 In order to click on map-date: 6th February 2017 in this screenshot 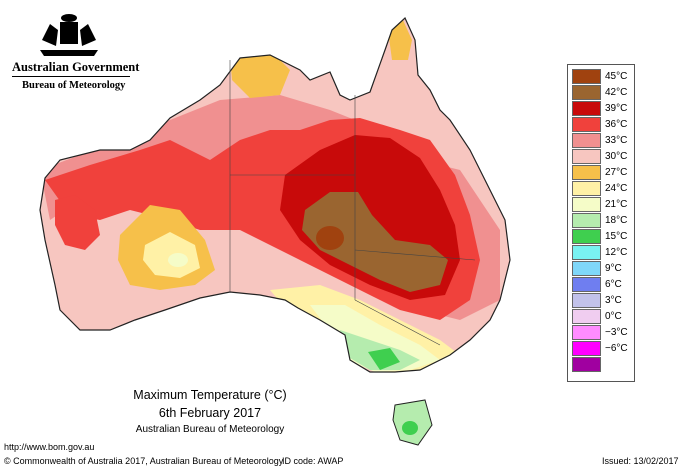, I will do `click(210, 413)`.